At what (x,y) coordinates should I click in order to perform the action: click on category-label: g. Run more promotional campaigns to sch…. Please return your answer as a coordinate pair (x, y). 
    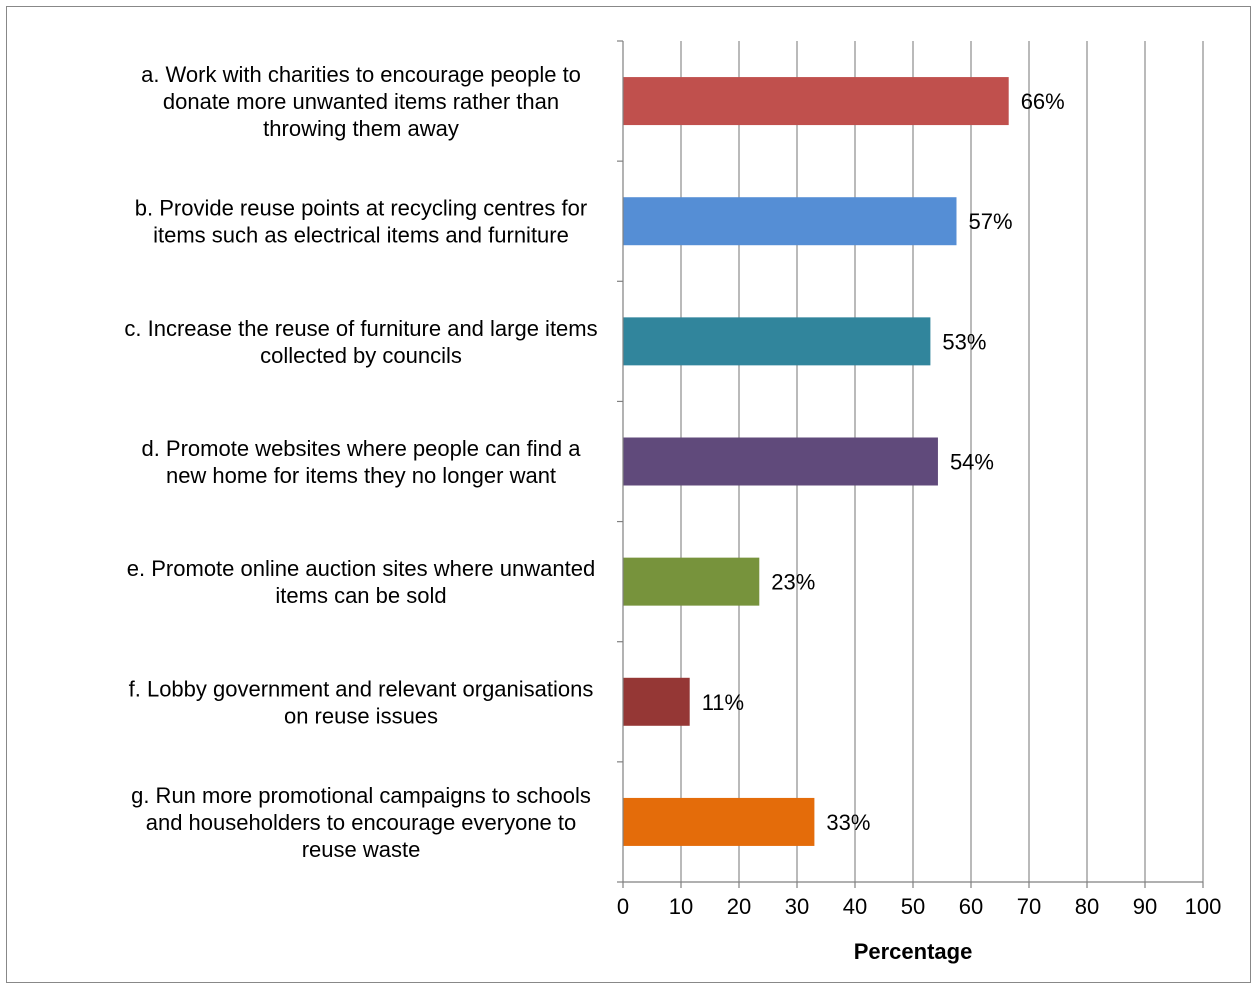
    Looking at the image, I should click on (361, 795).